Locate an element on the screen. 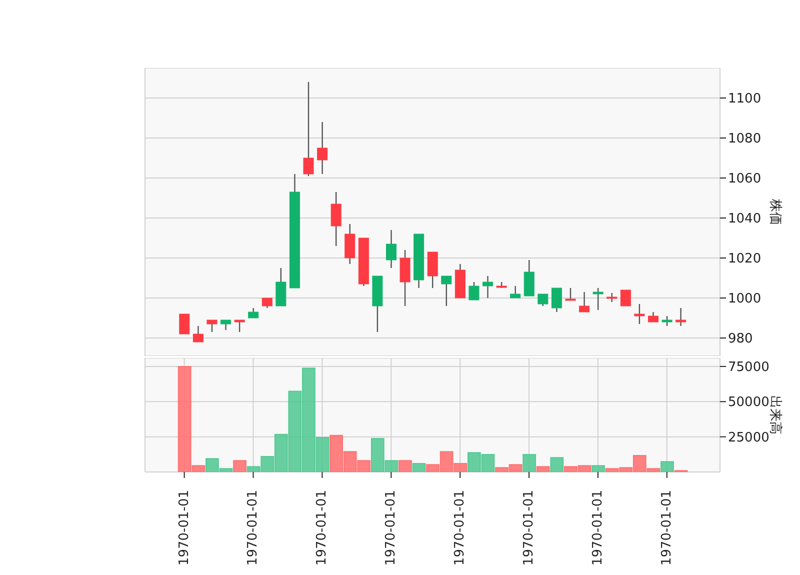 The image size is (800, 575). y-tick-label: 50000 is located at coordinates (749, 402).